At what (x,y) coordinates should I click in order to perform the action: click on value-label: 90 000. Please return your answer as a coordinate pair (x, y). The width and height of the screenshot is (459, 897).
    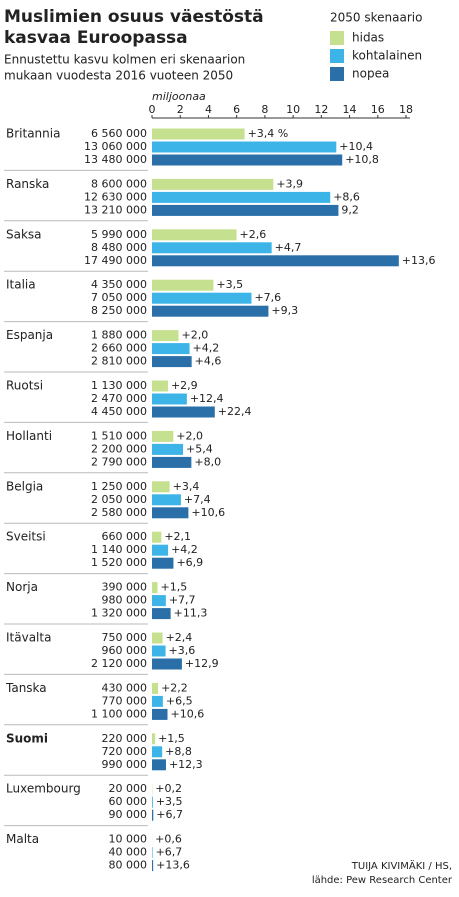
    Looking at the image, I should click on (128, 814).